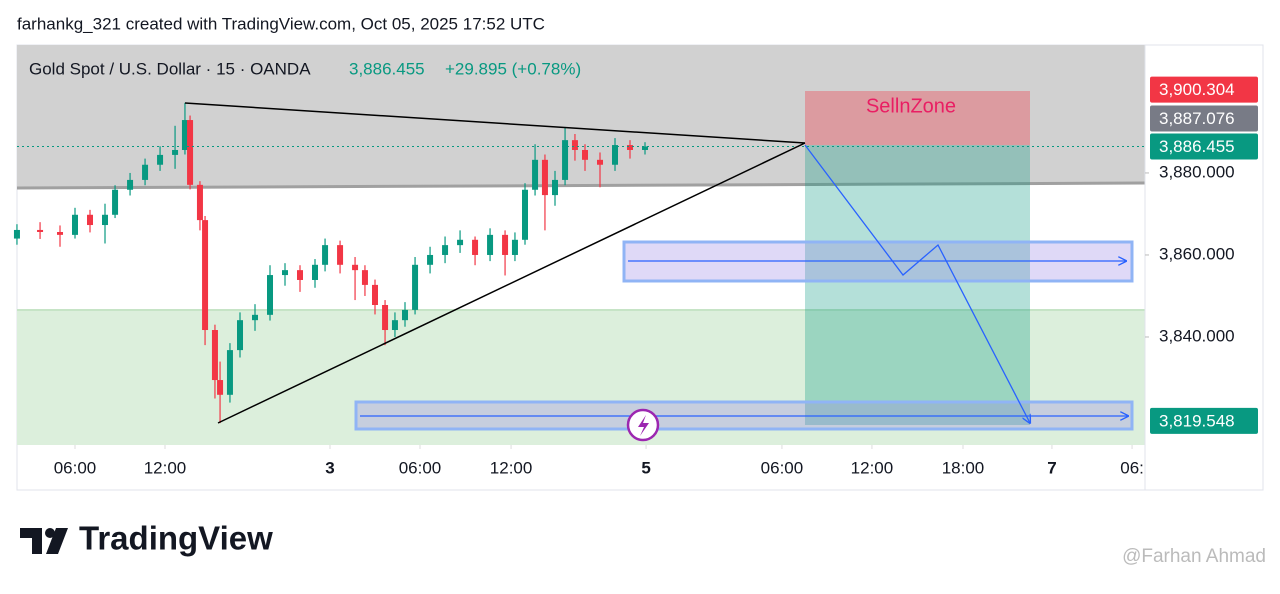 This screenshot has width=1280, height=594. Describe the element at coordinates (387, 68) in the screenshot. I see `last-price: 3,886.455` at that location.